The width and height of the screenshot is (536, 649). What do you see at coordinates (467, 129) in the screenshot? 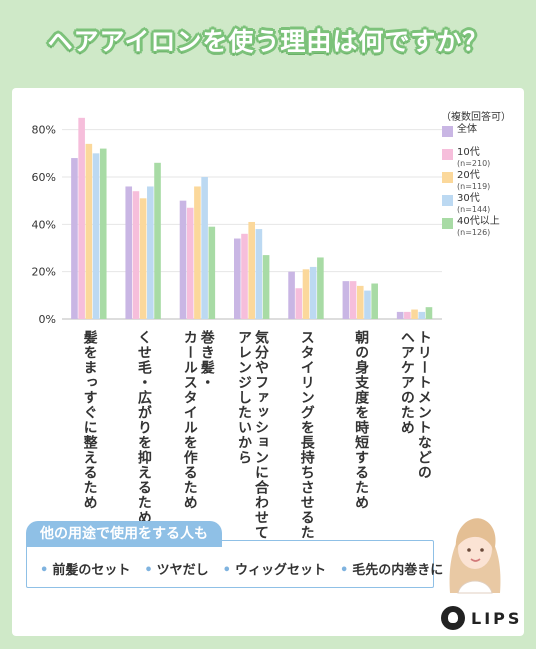
I see `legend-label: 全体` at bounding box center [467, 129].